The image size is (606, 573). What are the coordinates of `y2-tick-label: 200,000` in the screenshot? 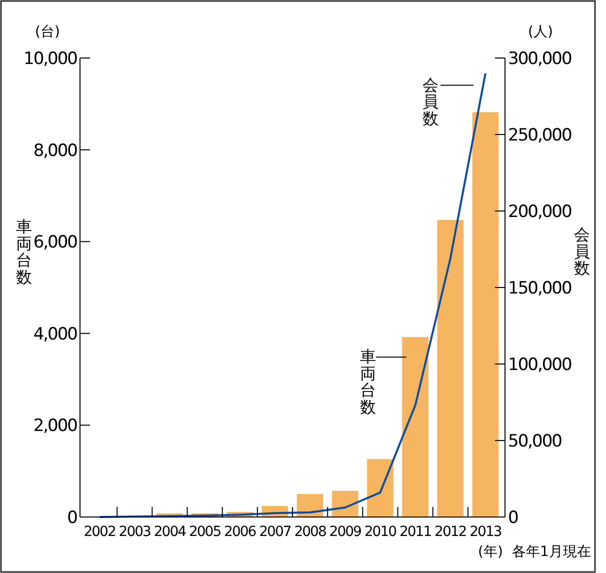 It's located at (540, 212).